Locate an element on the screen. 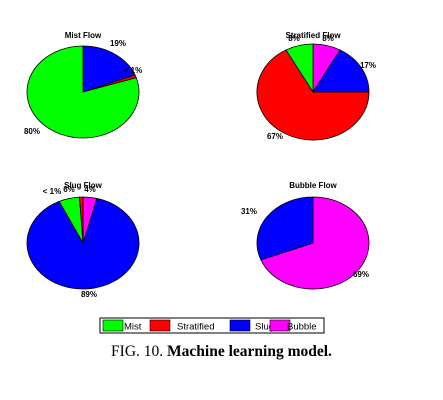 This screenshot has height=400, width=443. slice-label-mist: 80% is located at coordinates (32, 131).